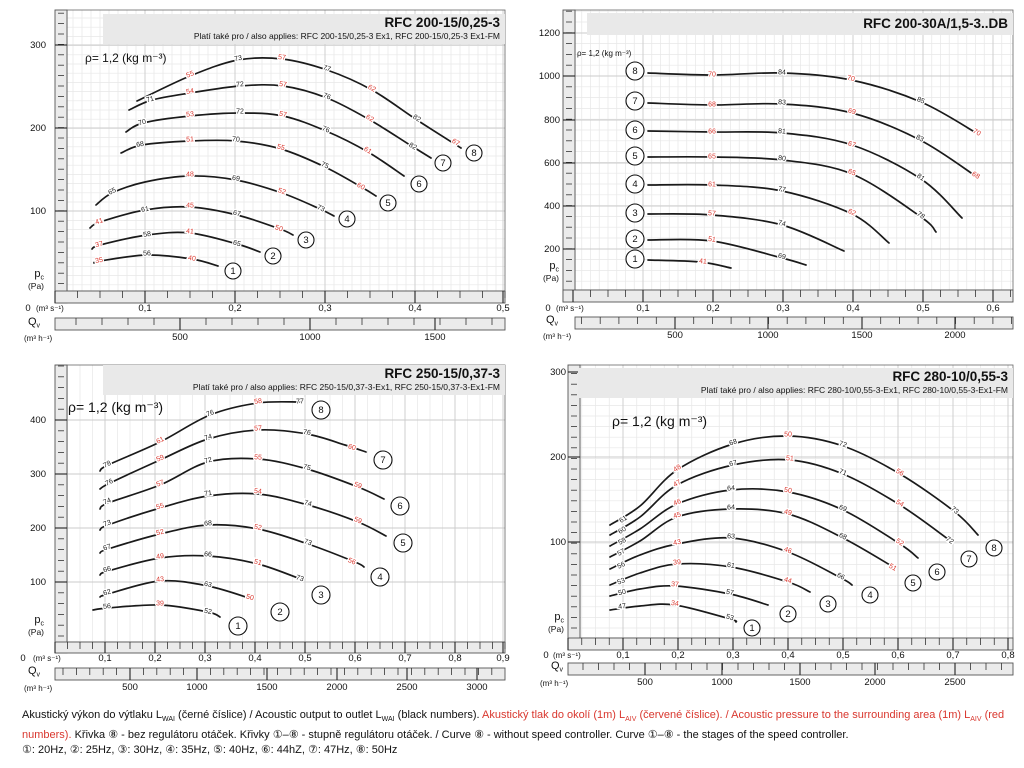 The width and height of the screenshot is (1024, 768). Describe the element at coordinates (160, 533) in the screenshot. I see `curve-label: 52` at that location.